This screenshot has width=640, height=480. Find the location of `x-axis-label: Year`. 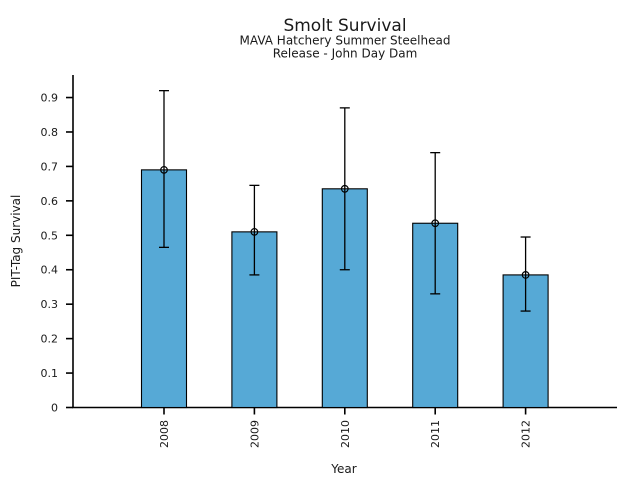

x-axis-label: Year is located at coordinates (343, 469).